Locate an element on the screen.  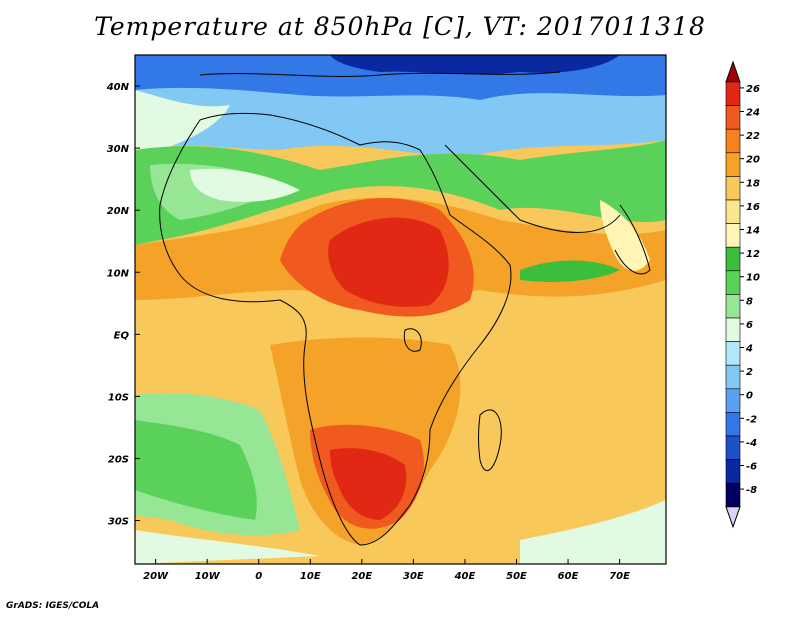
lon-tick-label: 20W is located at coordinates (156, 576).